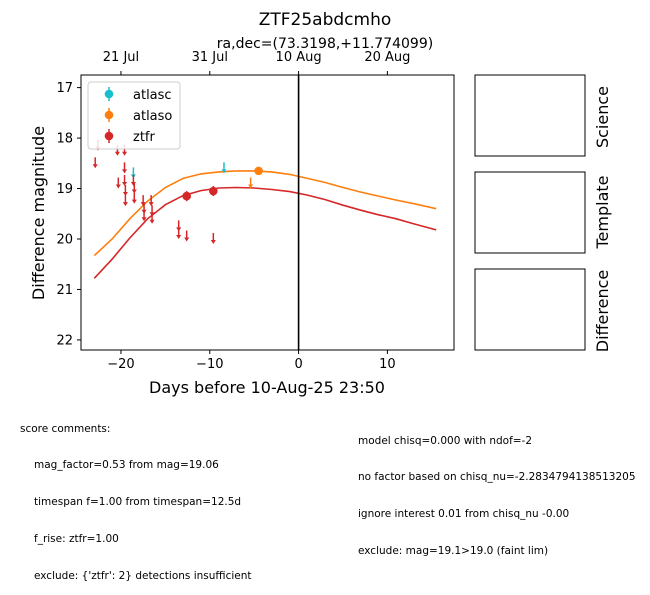 The image size is (650, 595). I want to click on y-tick-label: 21, so click(64, 290).